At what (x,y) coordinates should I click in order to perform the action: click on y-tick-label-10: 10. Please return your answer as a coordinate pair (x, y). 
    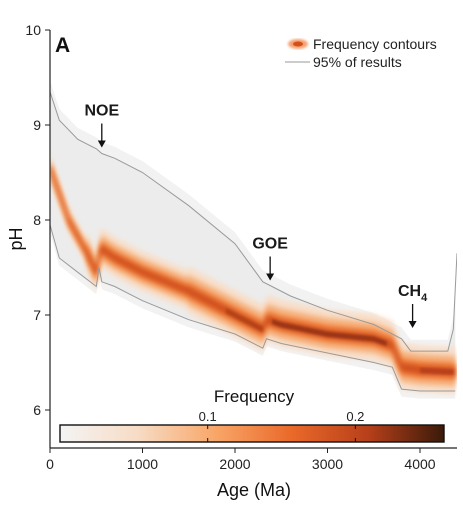
    Looking at the image, I should click on (33, 30).